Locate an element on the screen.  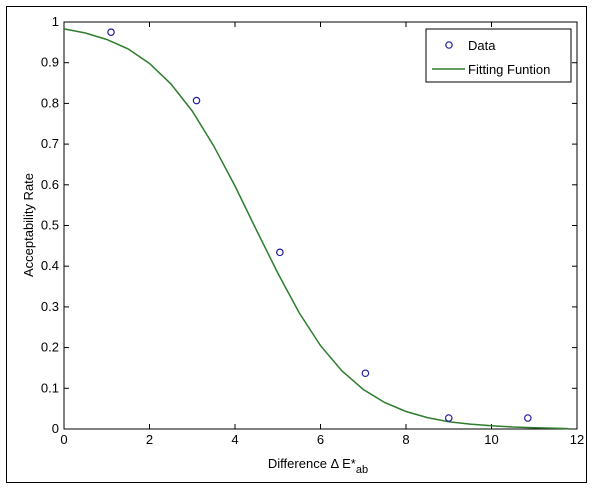
y-tick-label: 0.6 is located at coordinates (50, 184).